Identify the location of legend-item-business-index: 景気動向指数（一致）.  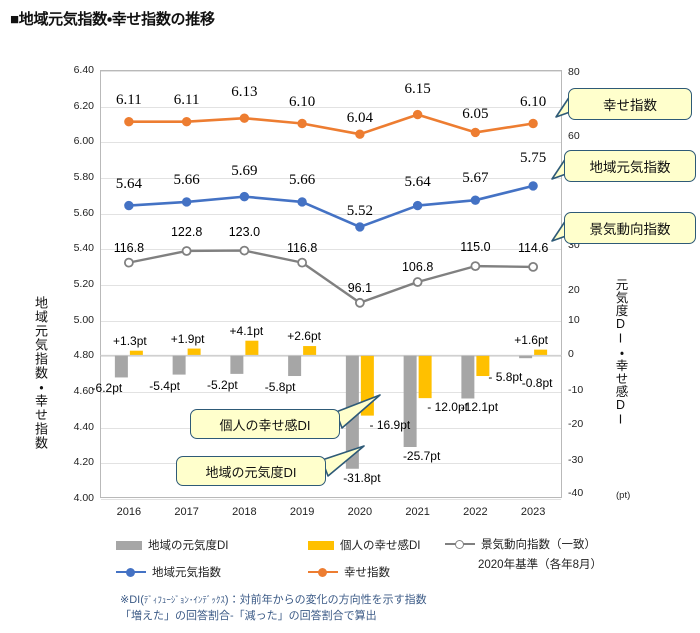
(520, 544).